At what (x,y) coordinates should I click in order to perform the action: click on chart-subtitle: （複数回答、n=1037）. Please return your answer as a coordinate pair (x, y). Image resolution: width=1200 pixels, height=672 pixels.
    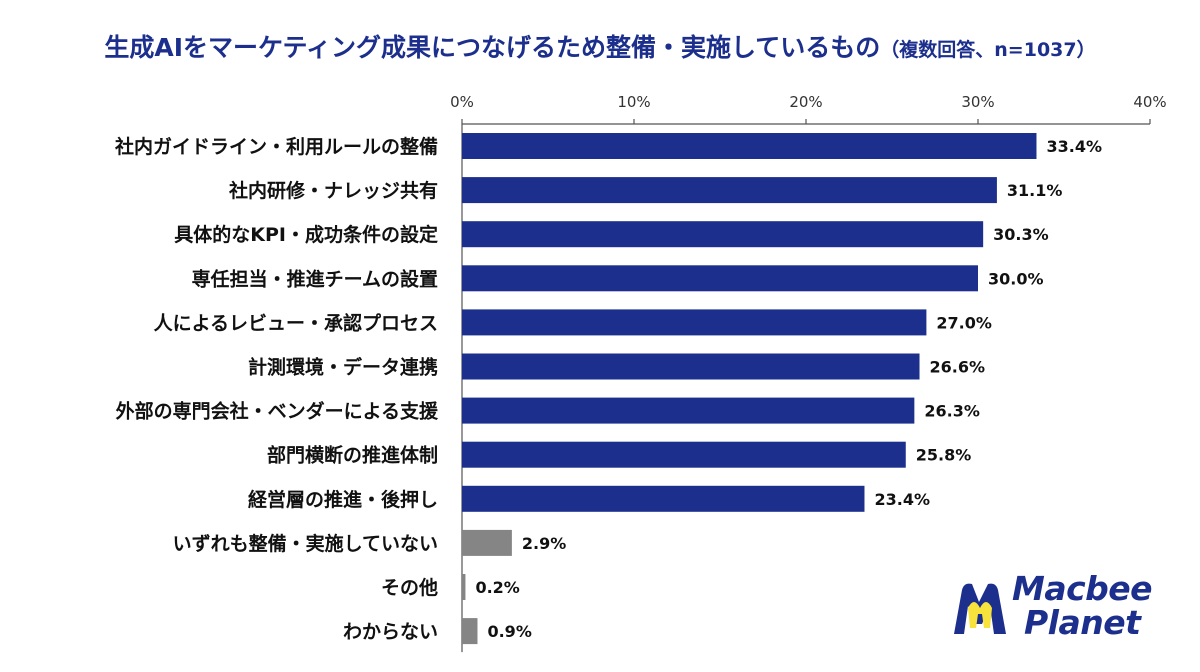
    Looking at the image, I should click on (988, 50).